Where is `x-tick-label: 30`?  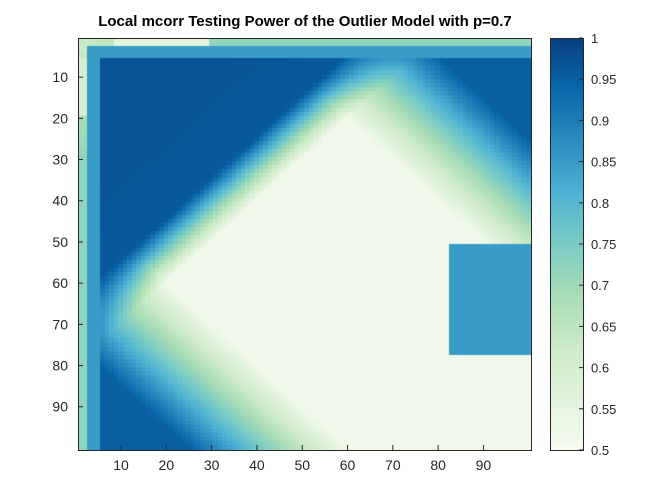
x-tick-label: 30 is located at coordinates (212, 465).